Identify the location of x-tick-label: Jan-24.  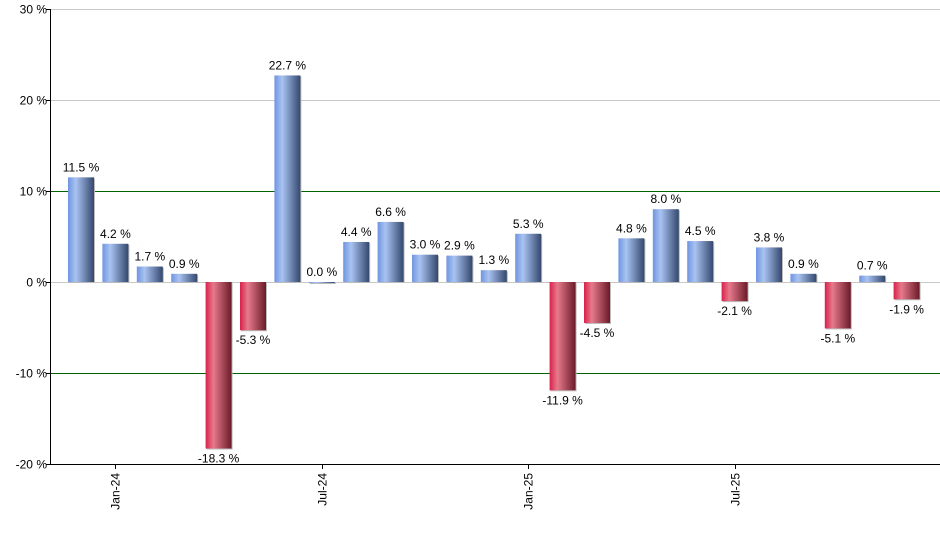
(116, 491).